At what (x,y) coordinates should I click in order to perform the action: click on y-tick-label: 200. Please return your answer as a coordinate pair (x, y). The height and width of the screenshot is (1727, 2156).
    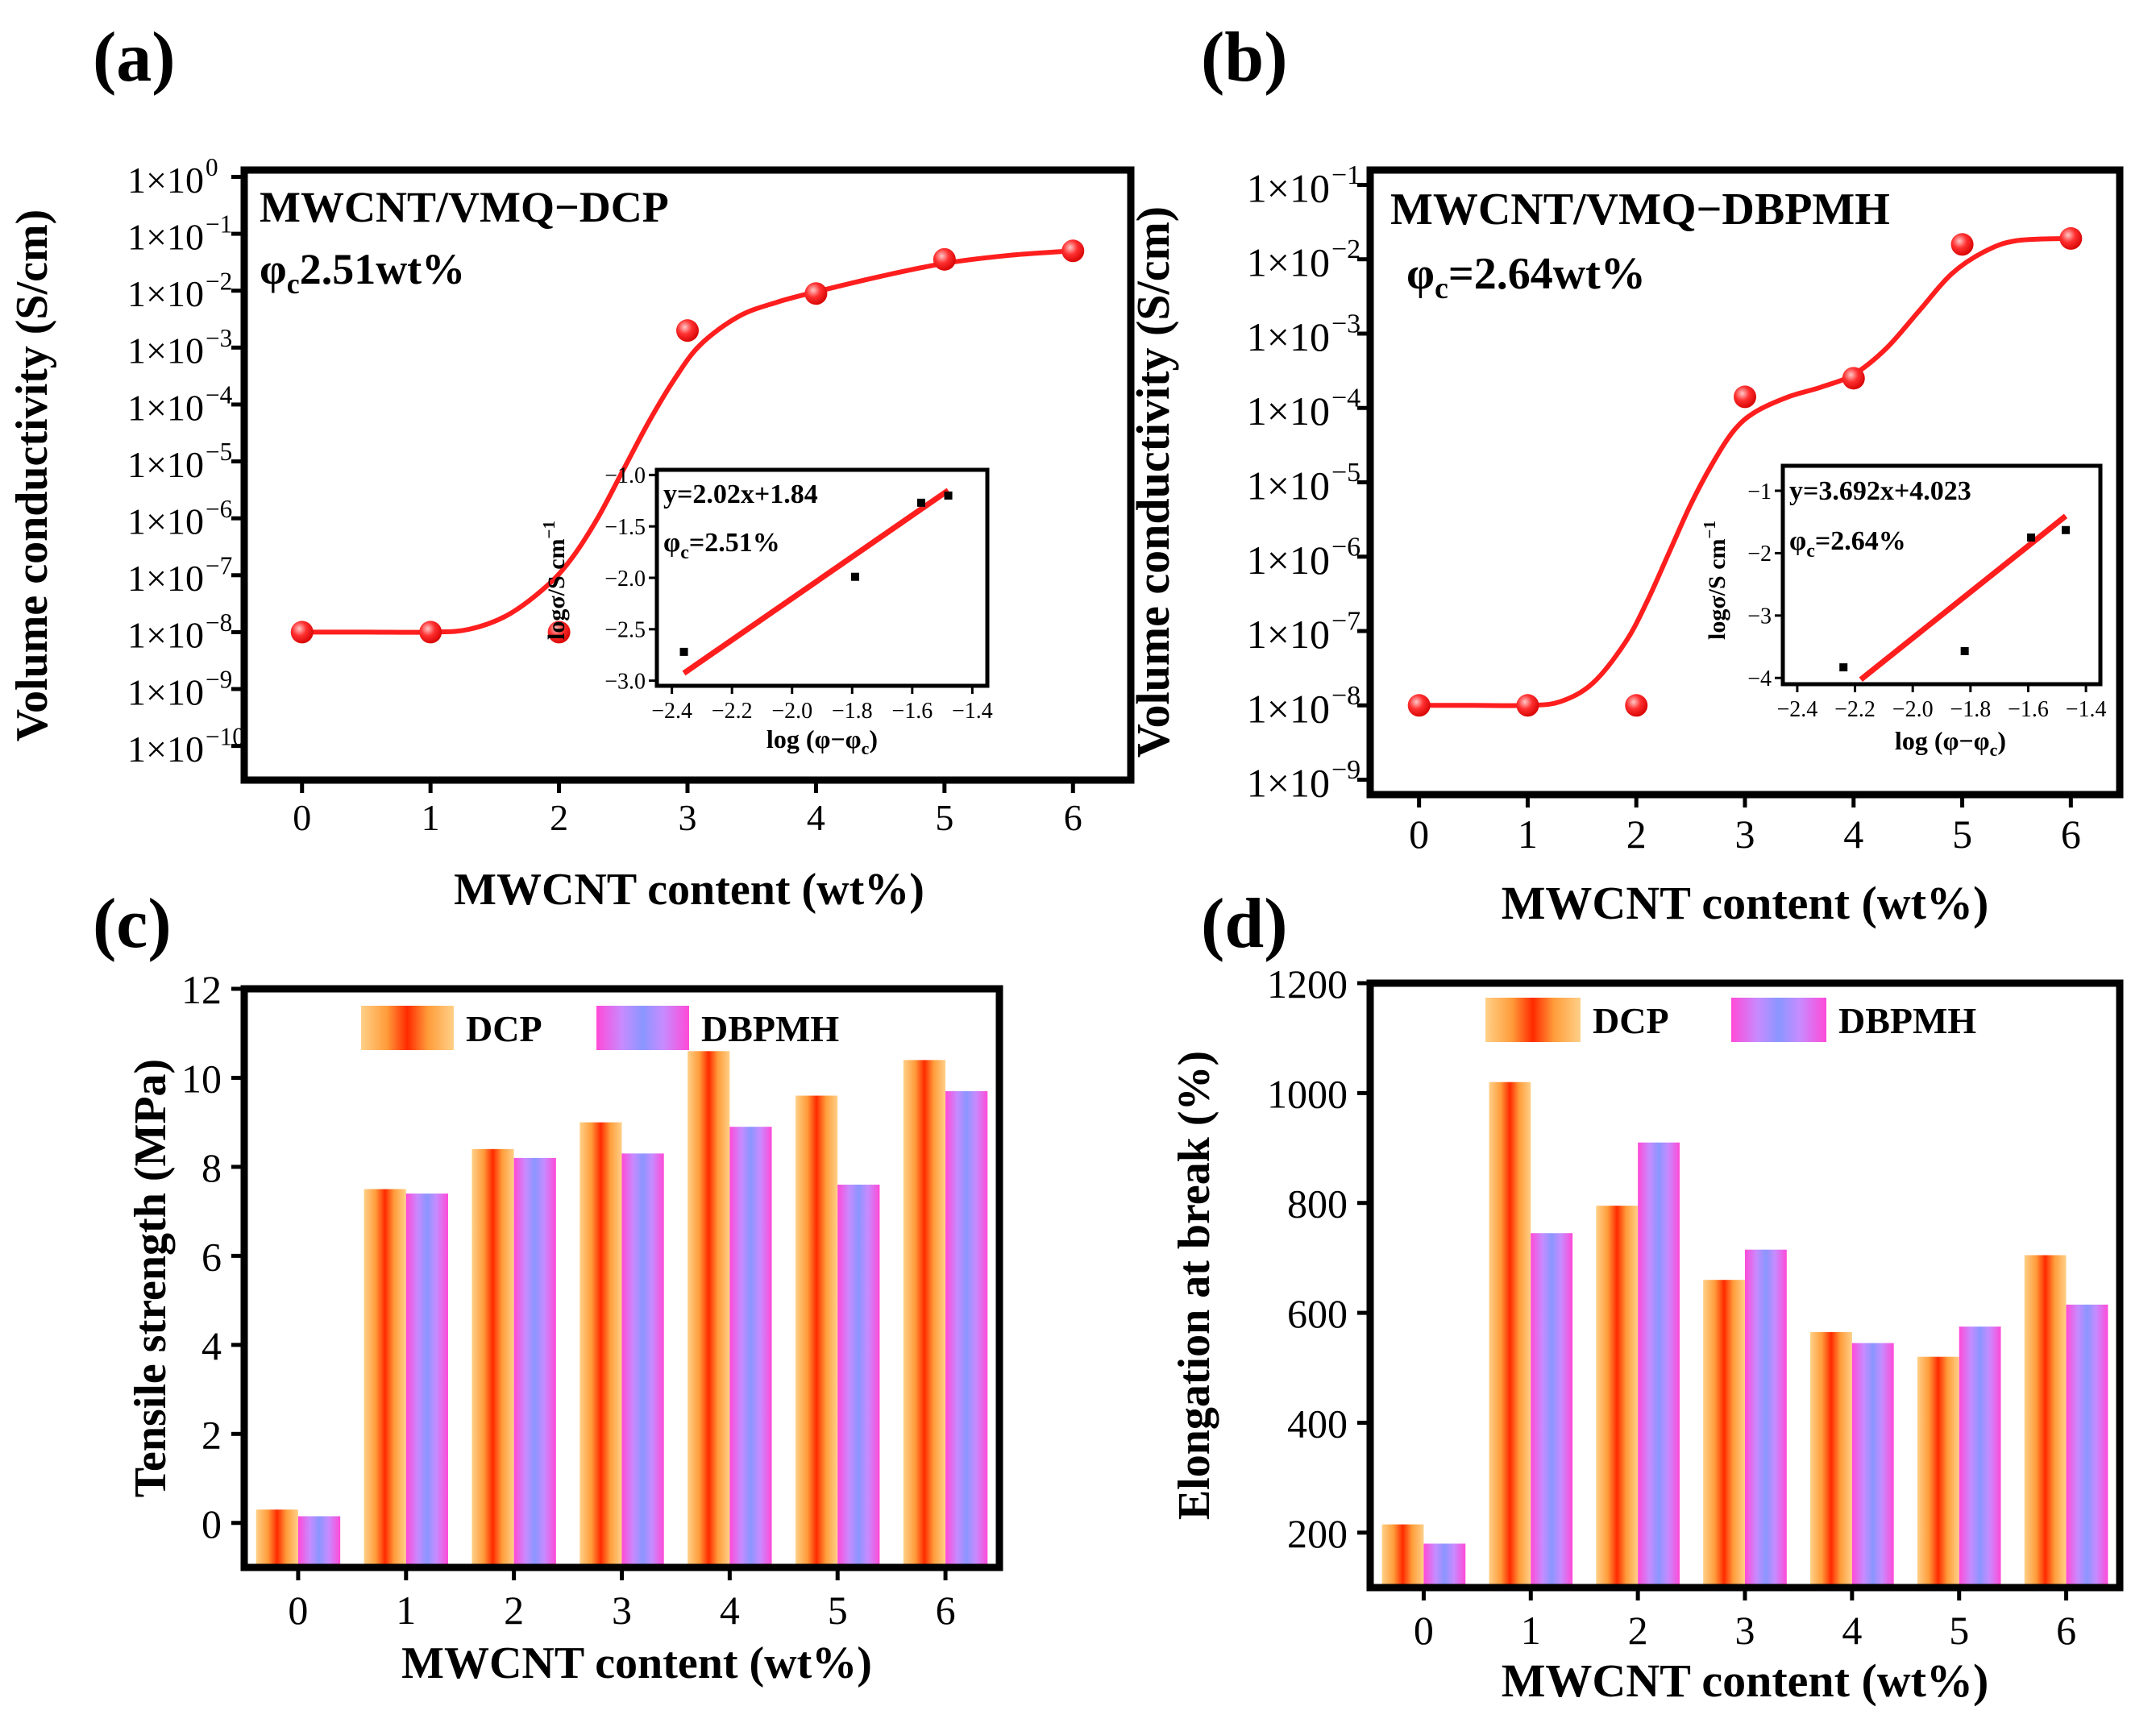
    Looking at the image, I should click on (1317, 1533).